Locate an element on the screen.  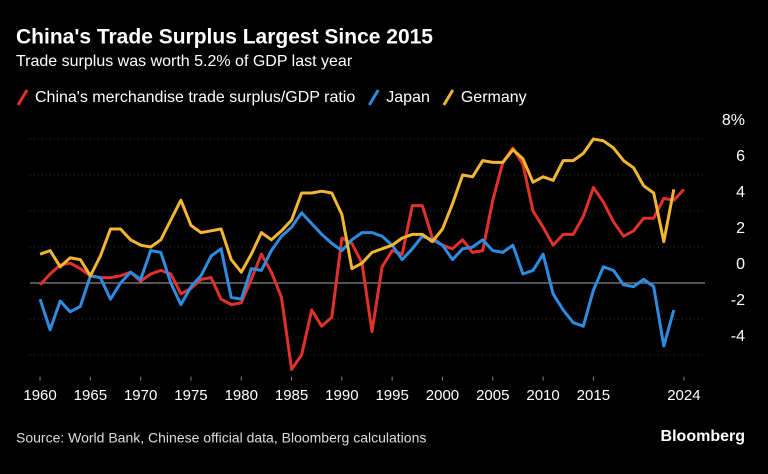
legend-label: Japan is located at coordinates (408, 97).